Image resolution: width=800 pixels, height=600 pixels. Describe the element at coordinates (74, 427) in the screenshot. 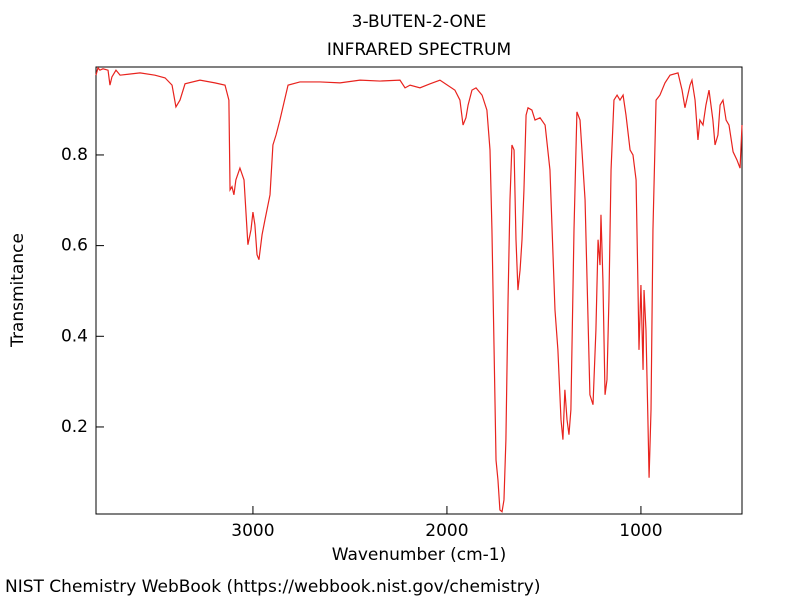

I see `y-tick-label: 0.2` at that location.